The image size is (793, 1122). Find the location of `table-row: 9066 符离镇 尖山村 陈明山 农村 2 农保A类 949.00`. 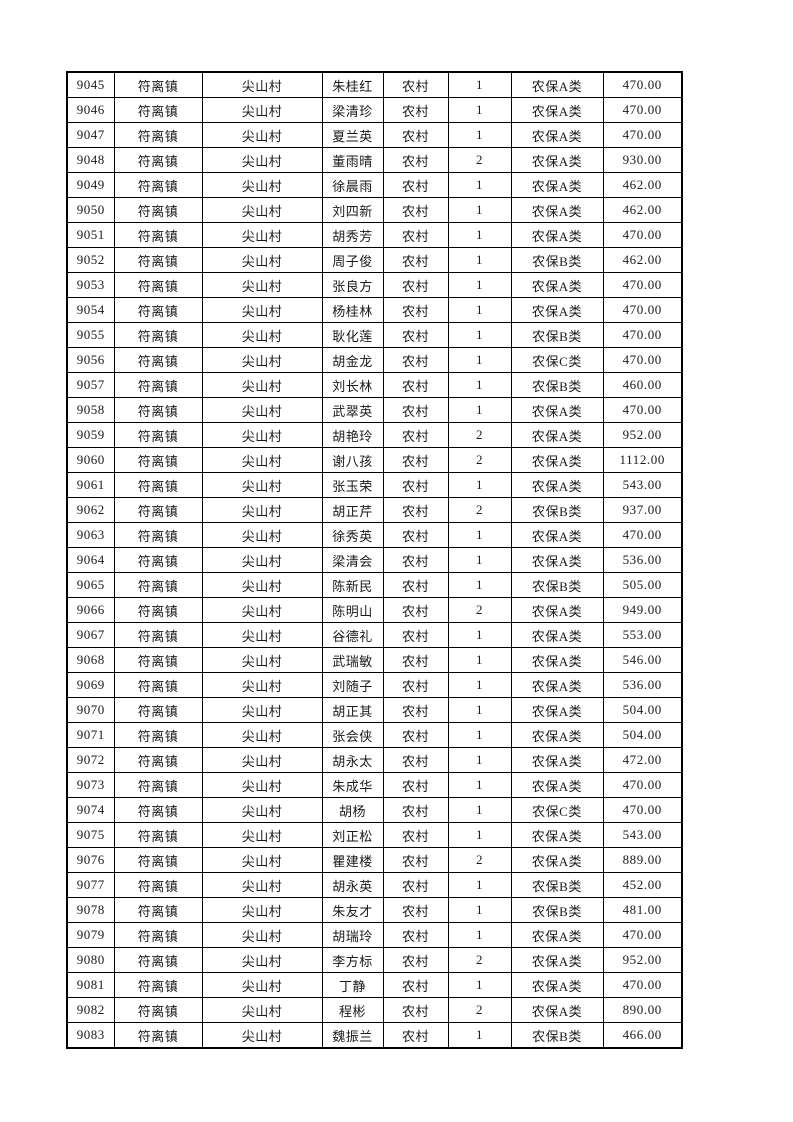

table-row: 9066 符离镇 尖山村 陈明山 农村 2 农保A类 949.00 is located at coordinates (374, 610).